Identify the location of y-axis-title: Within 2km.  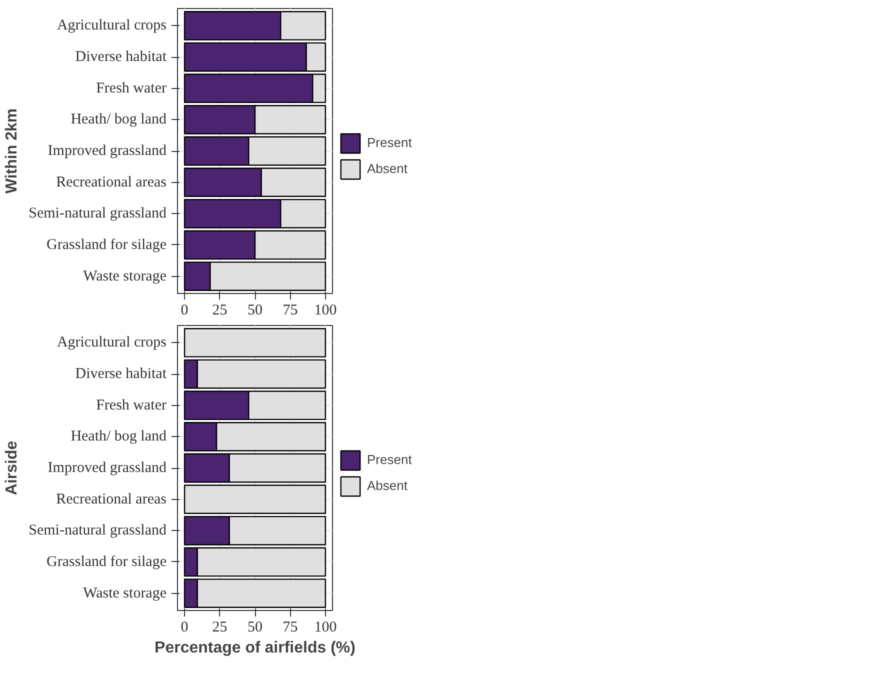
(12, 151).